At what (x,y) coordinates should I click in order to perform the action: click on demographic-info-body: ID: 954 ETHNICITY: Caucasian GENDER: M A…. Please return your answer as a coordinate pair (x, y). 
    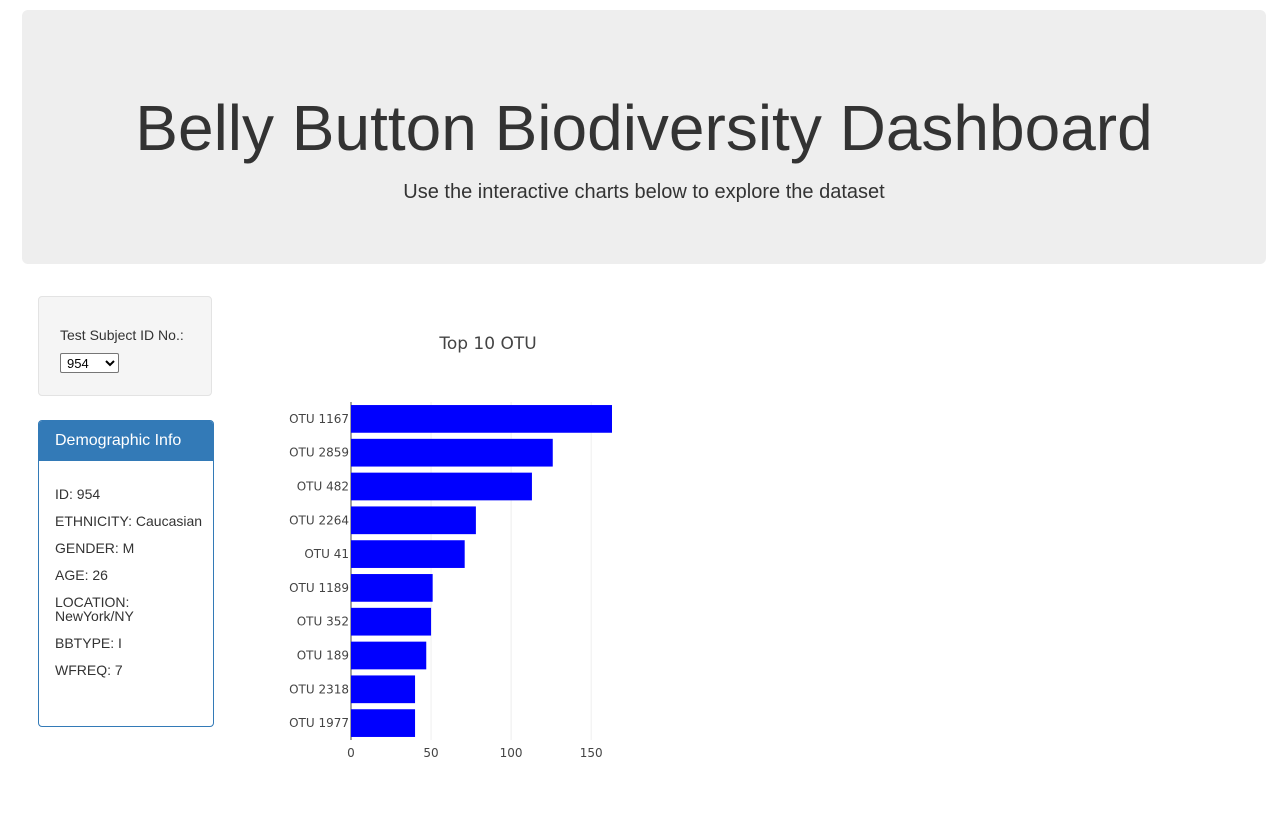
    Looking at the image, I should click on (126, 569).